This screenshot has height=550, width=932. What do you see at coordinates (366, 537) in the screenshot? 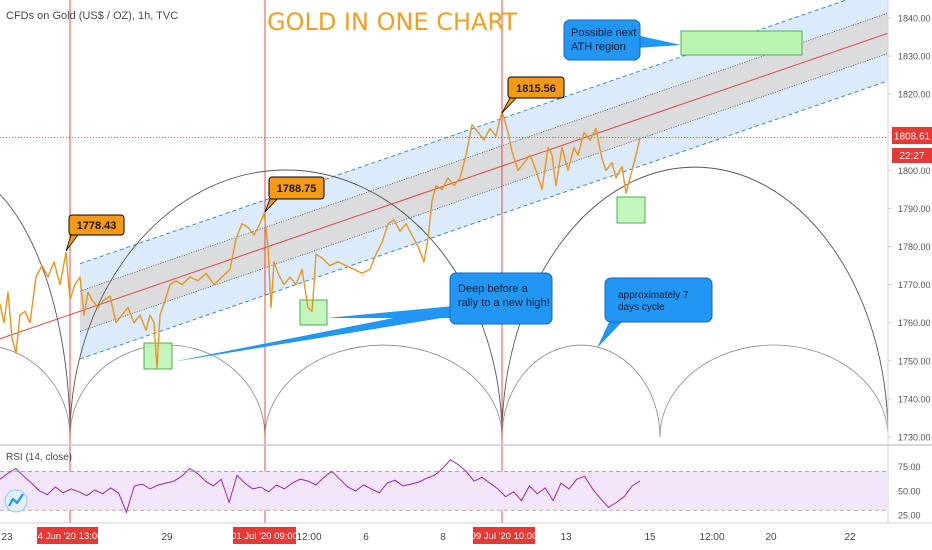
I see `time-tick-label: 6` at bounding box center [366, 537].